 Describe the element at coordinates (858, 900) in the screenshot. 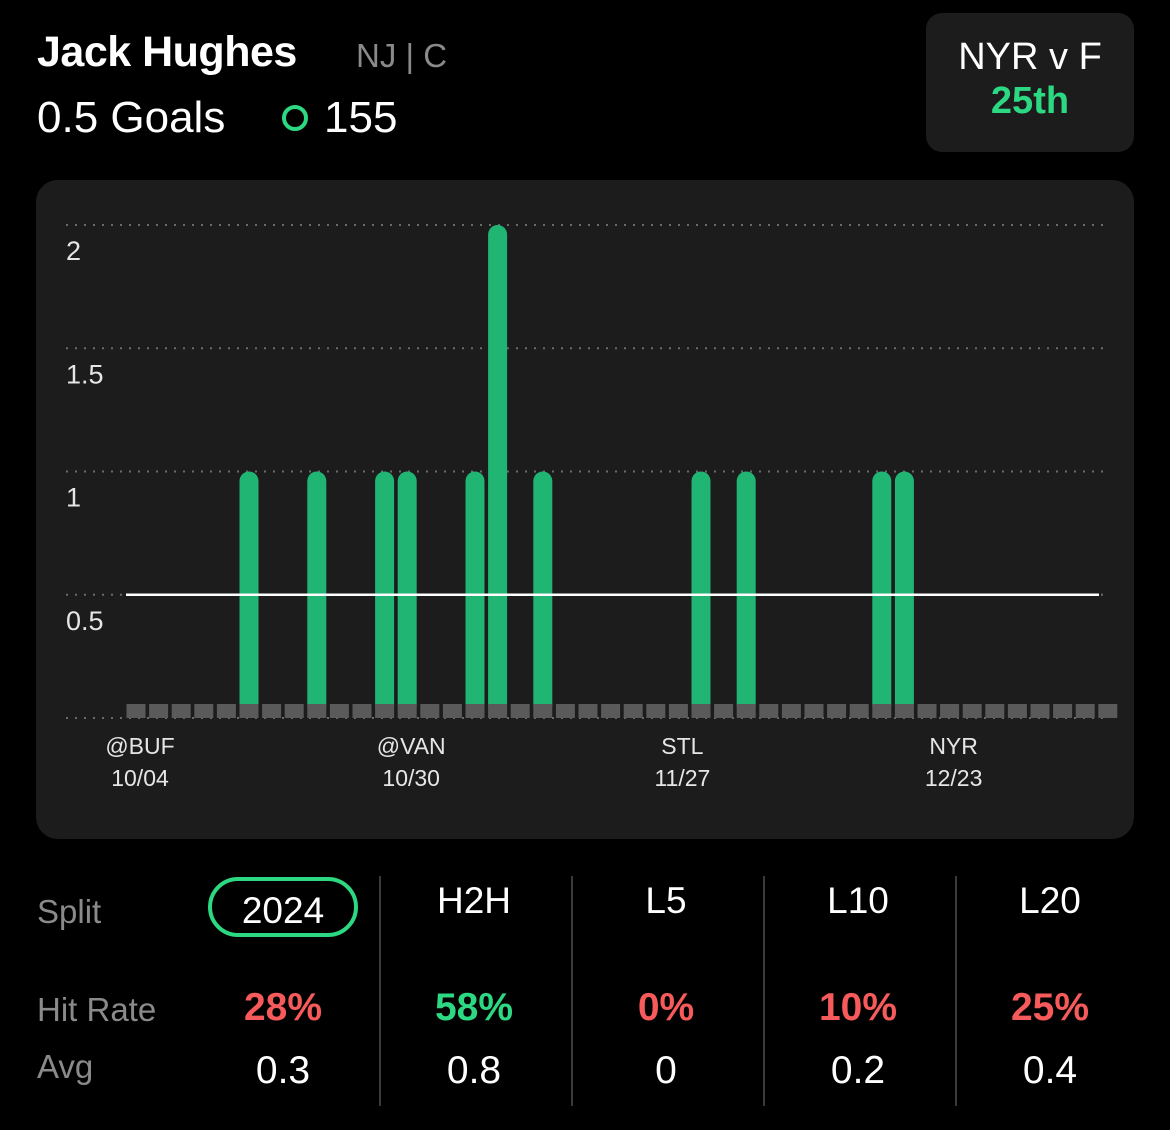

I see `split-tab-l10: L10` at that location.